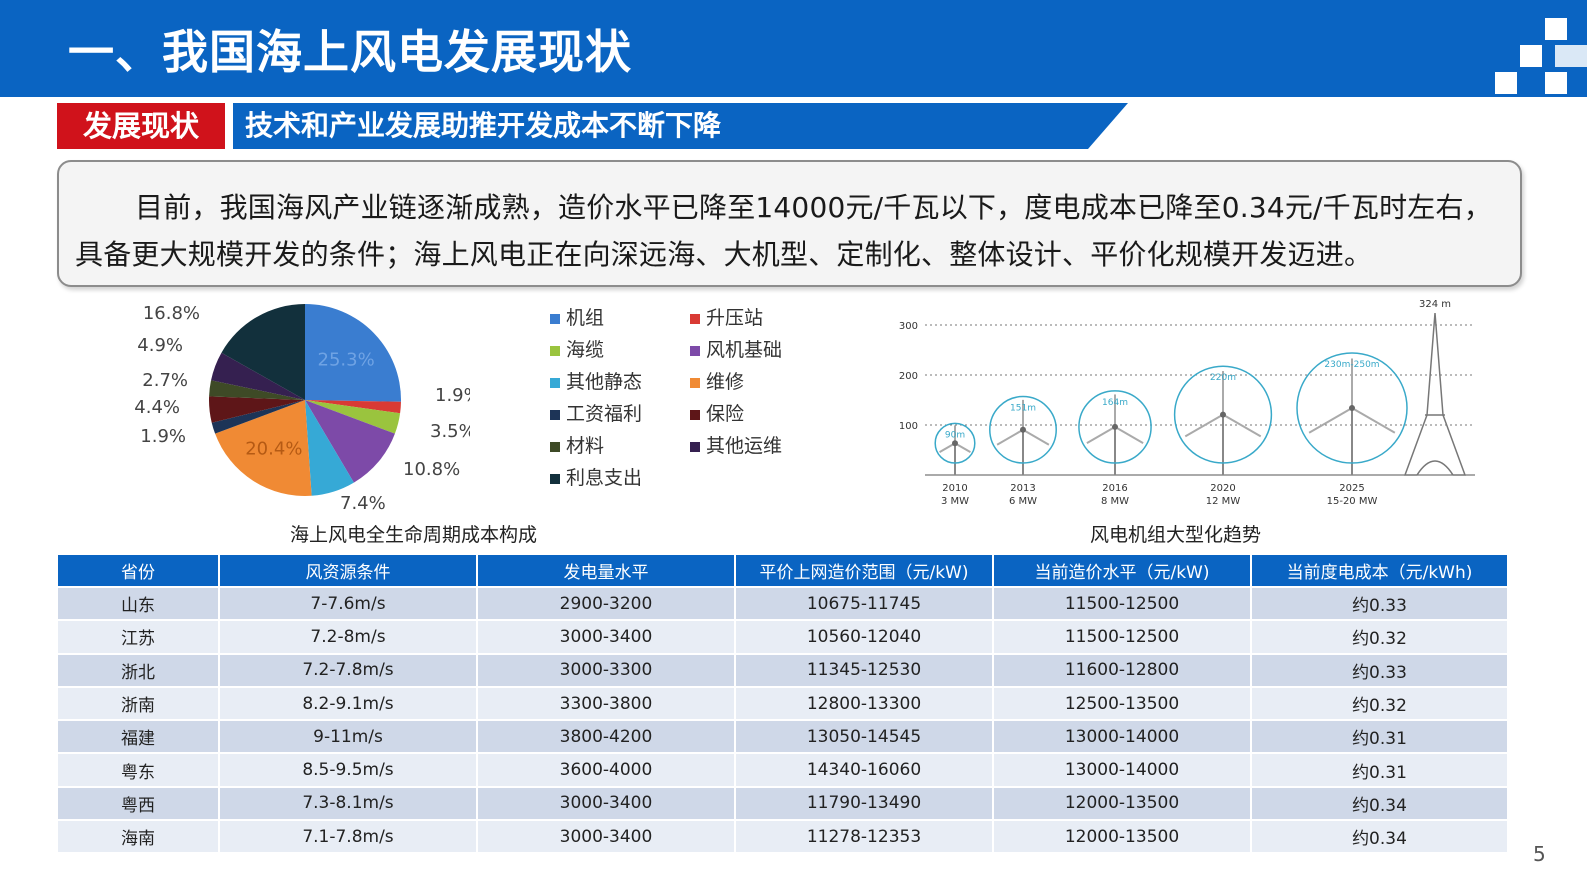  I want to click on legend-item: 利息支出, so click(596, 478).